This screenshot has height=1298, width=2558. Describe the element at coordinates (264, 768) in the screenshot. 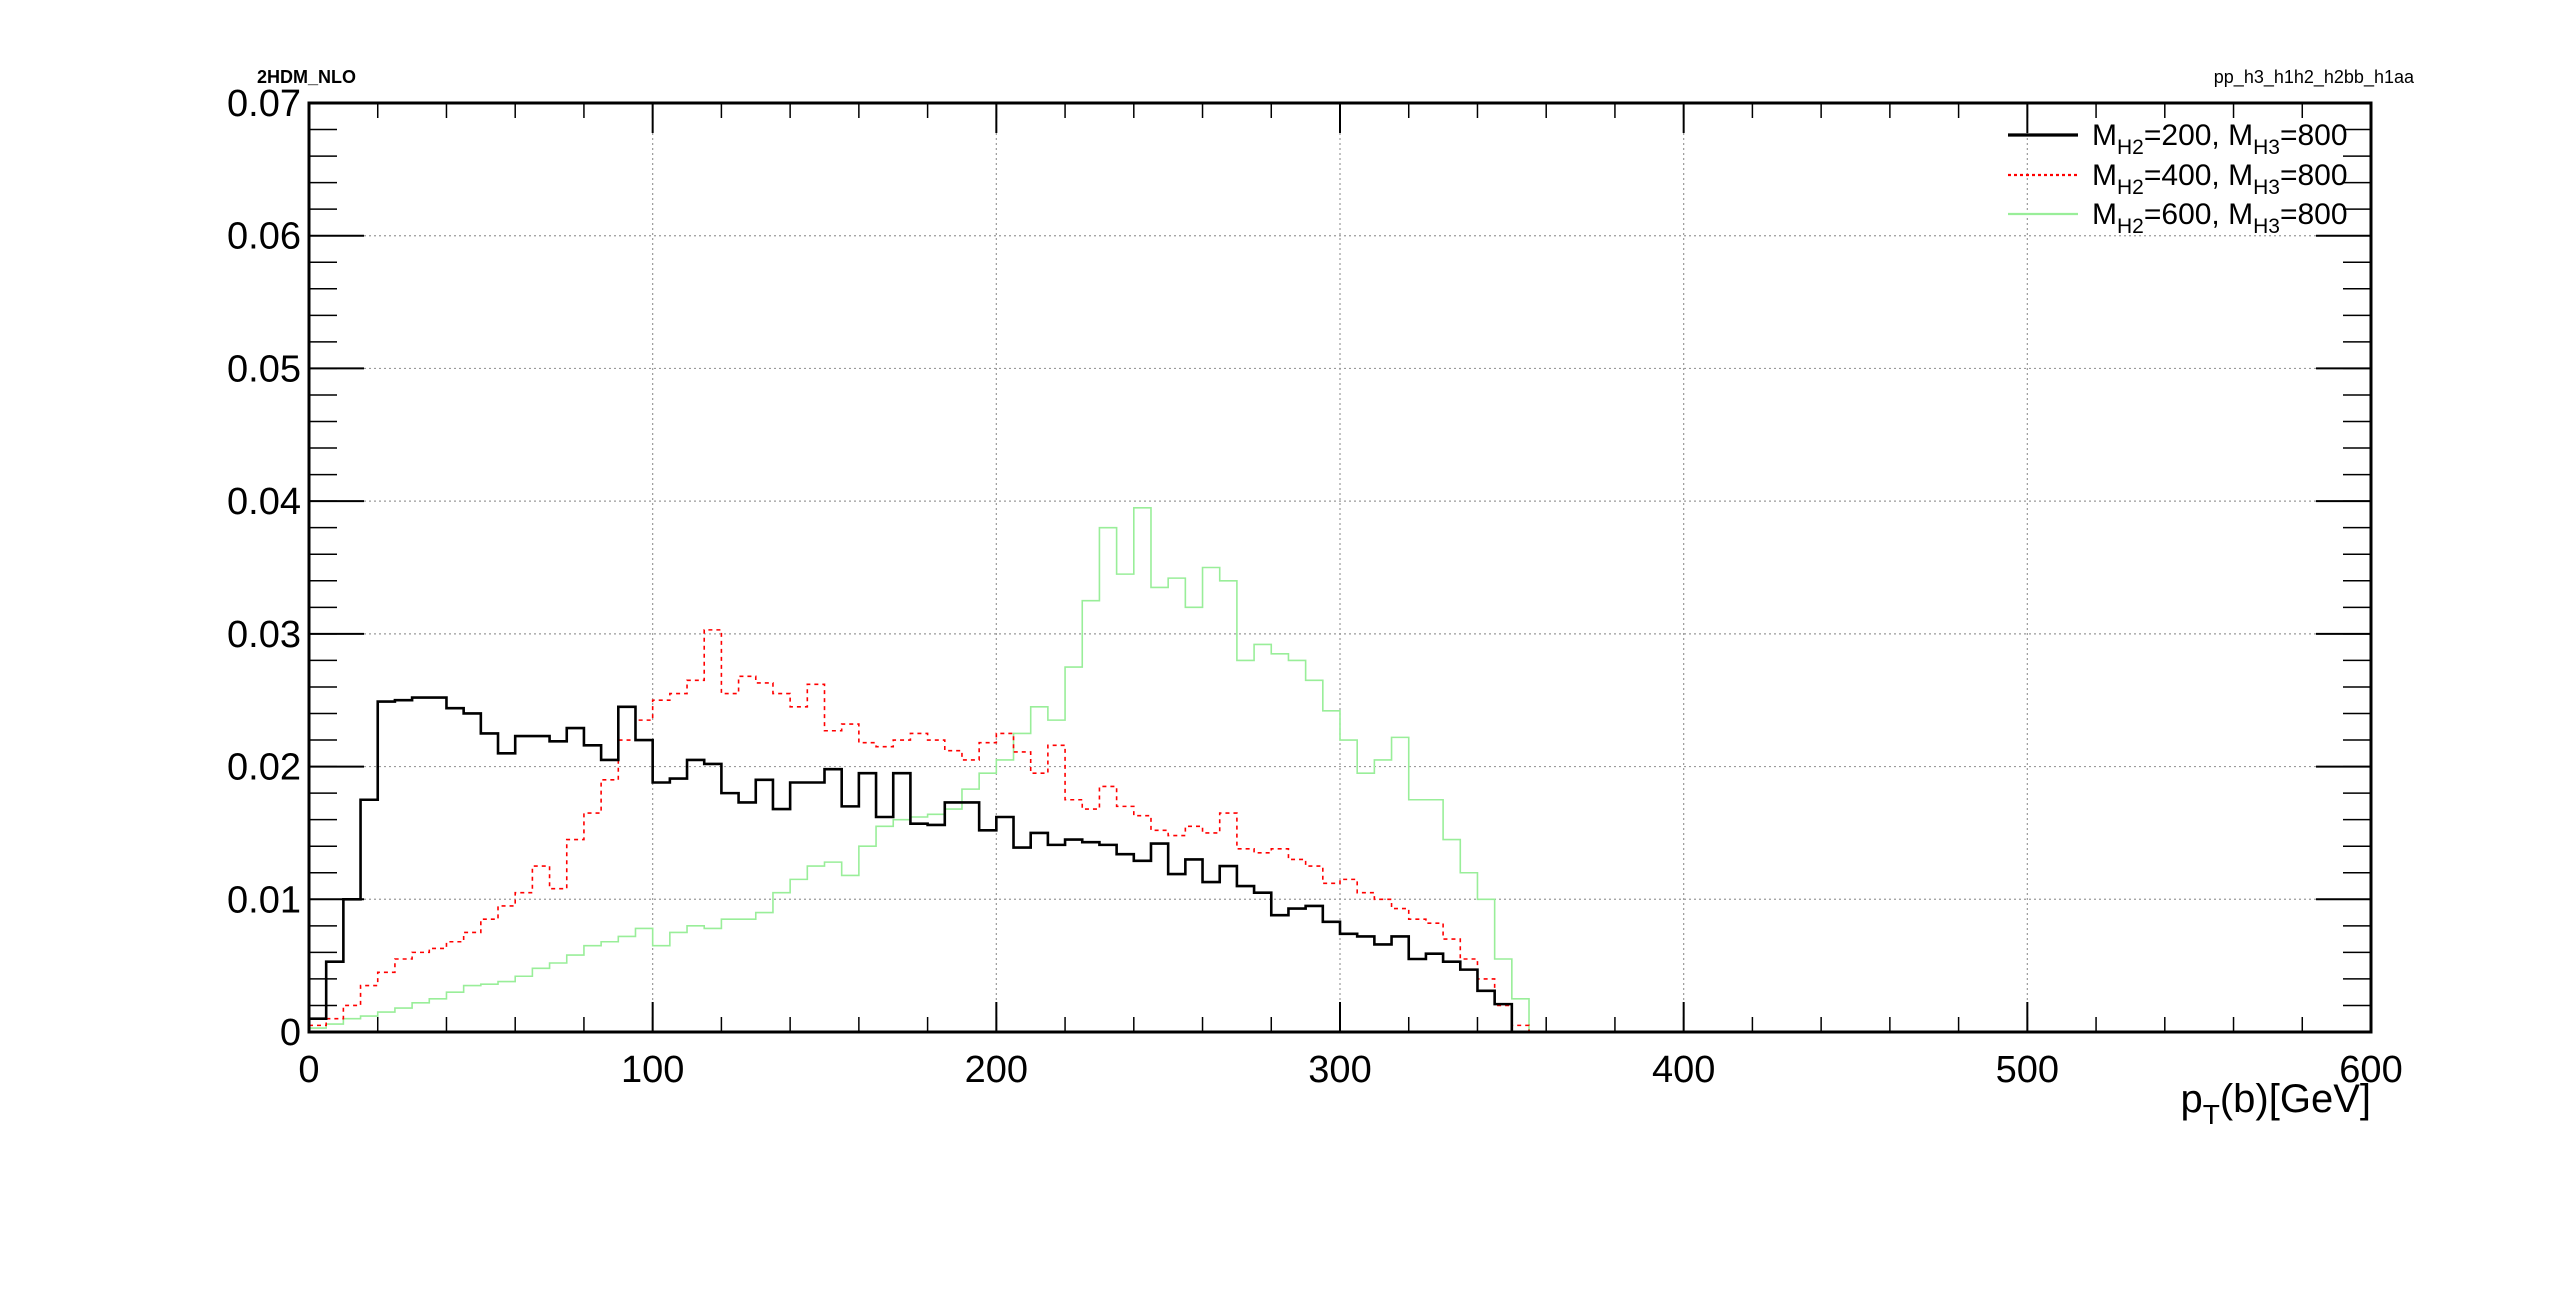

I see `y-tick-label: 0.02` at that location.